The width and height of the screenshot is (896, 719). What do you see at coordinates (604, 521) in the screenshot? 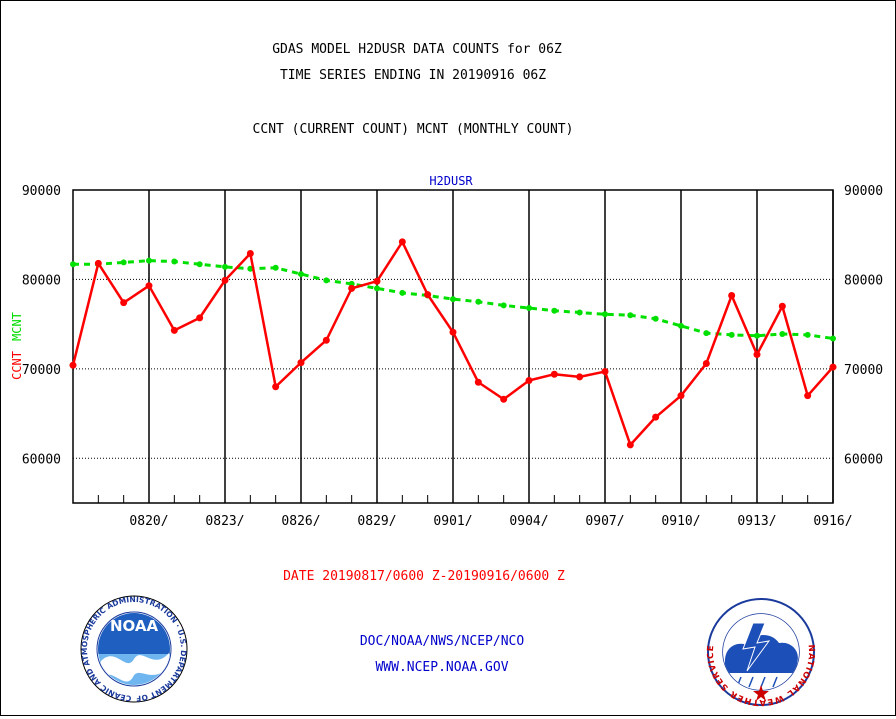
I see `x-tick-label: 0907/` at bounding box center [604, 521].